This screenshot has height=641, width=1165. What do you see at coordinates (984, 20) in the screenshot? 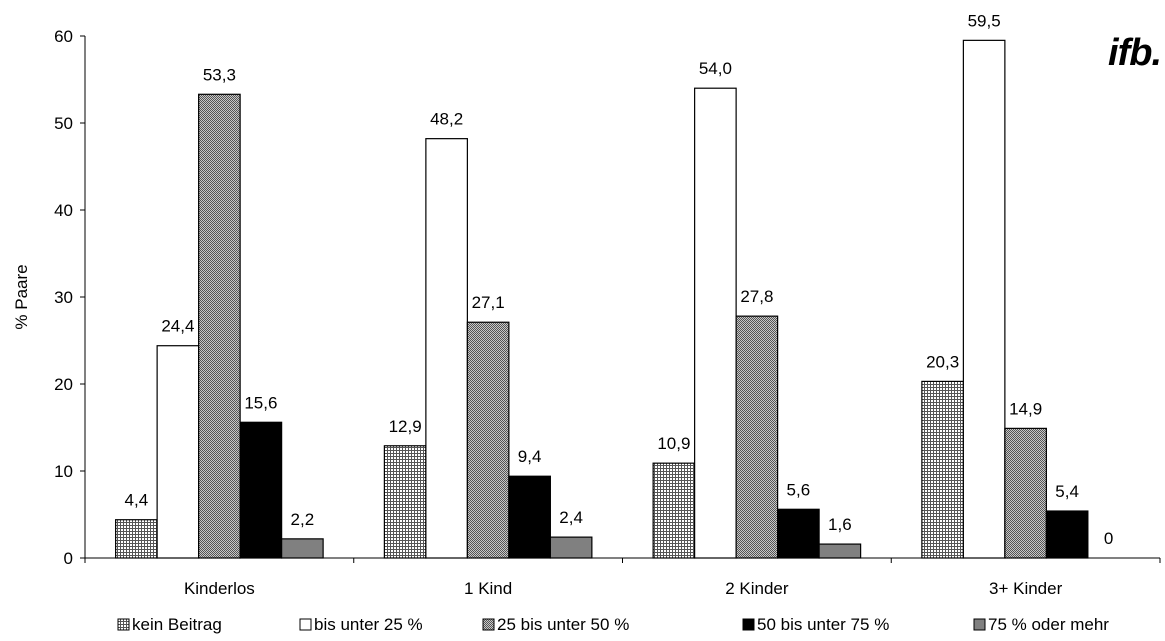
I see `data-label: 59,5` at bounding box center [984, 20].